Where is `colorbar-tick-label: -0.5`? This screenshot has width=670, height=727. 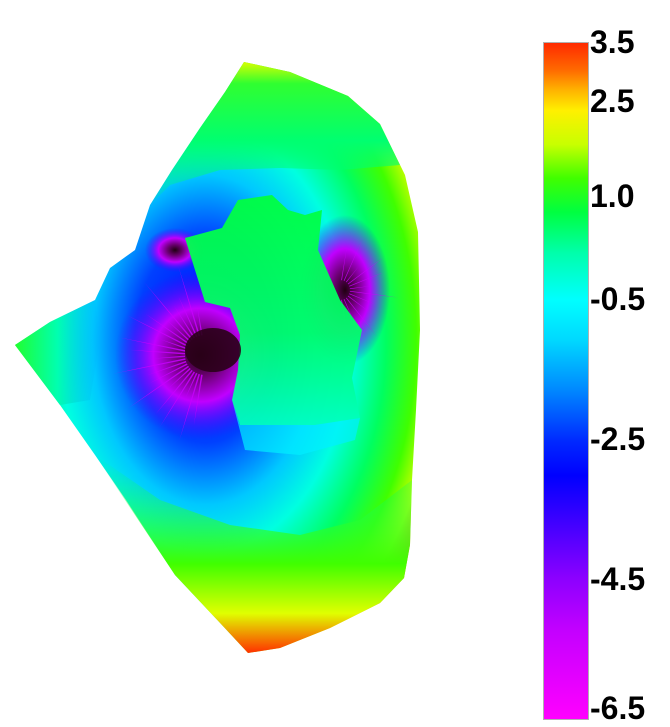
colorbar-tick-label: -0.5 is located at coordinates (618, 299).